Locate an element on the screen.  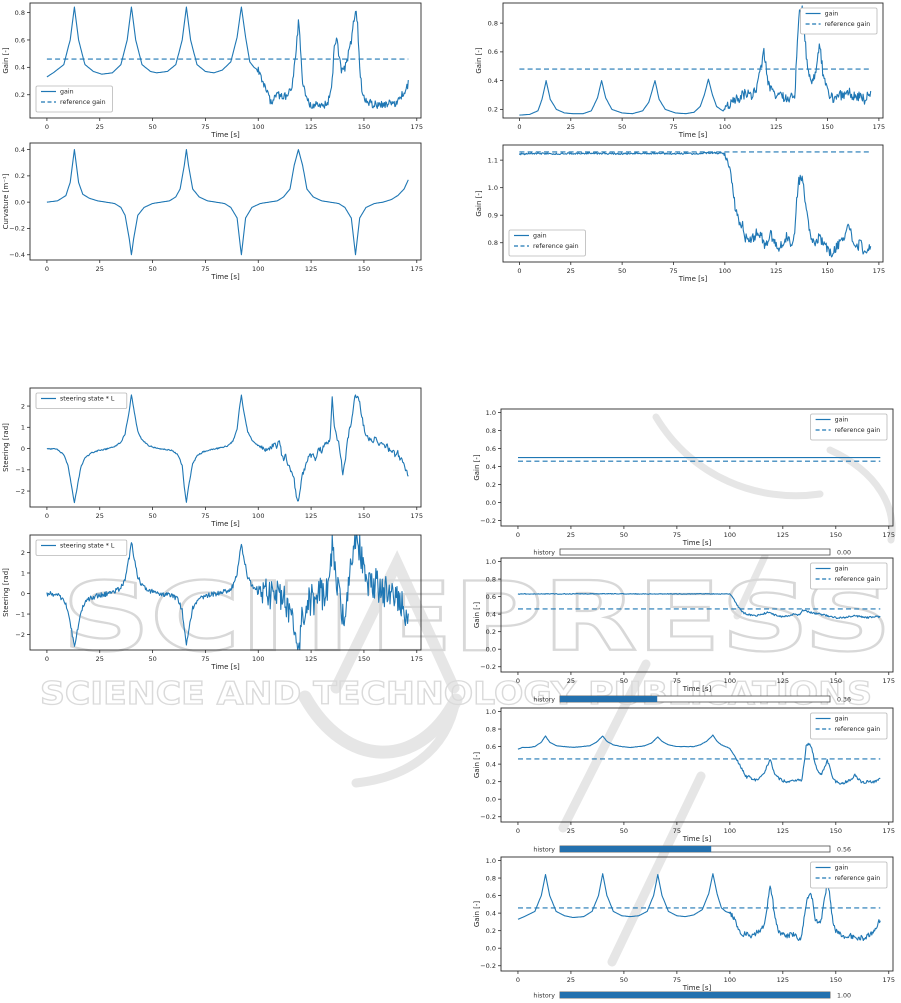
y-tick-label: 0.4 is located at coordinates (491, 614).